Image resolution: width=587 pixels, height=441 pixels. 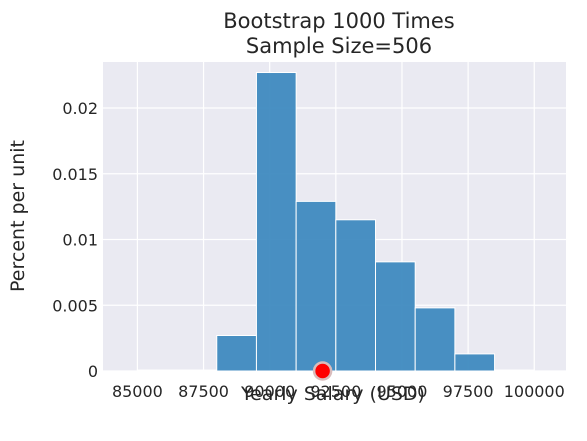 I want to click on x-tick-label: 100000, so click(x=534, y=391).